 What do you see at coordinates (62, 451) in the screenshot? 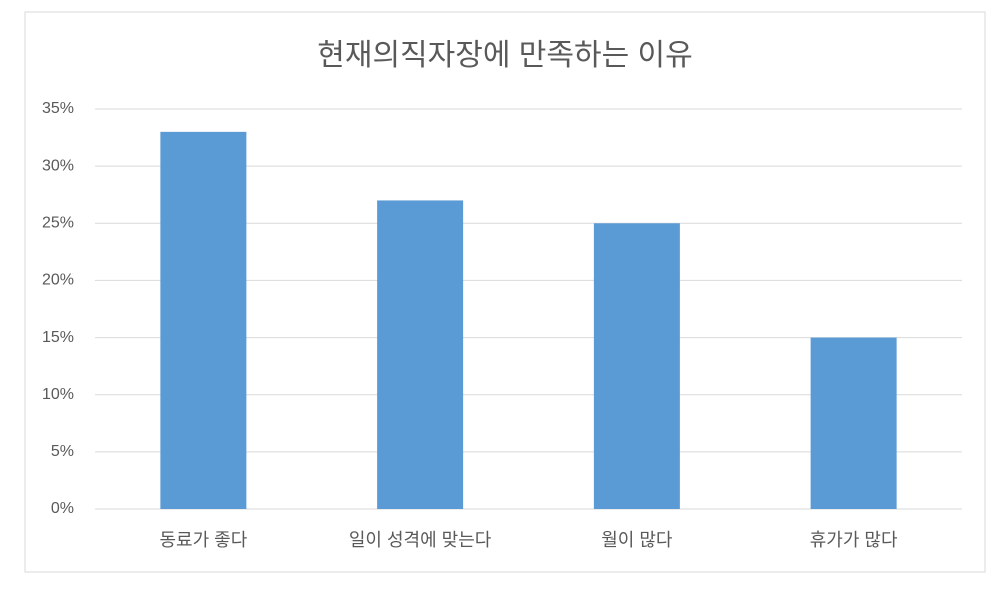
I see `y-tick-label: 5%` at bounding box center [62, 451].